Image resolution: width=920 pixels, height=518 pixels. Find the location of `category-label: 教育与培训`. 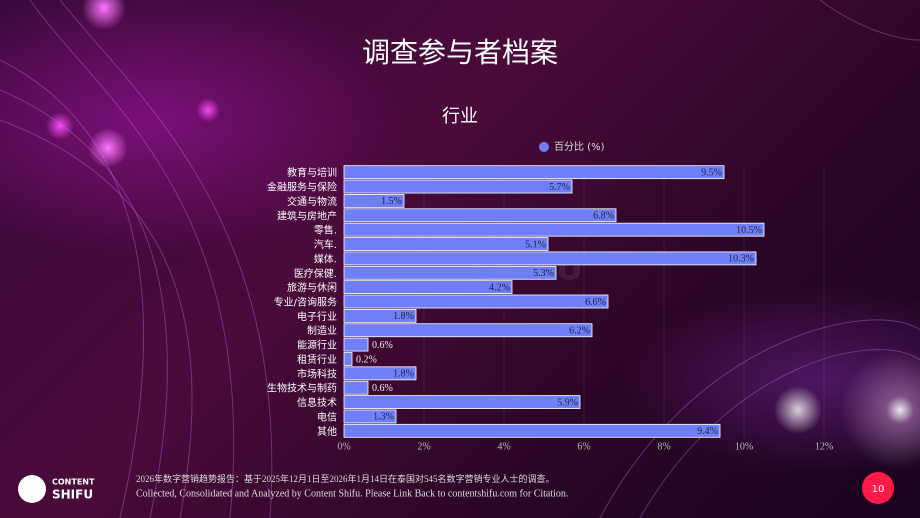

category-label: 教育与培训 is located at coordinates (312, 172).